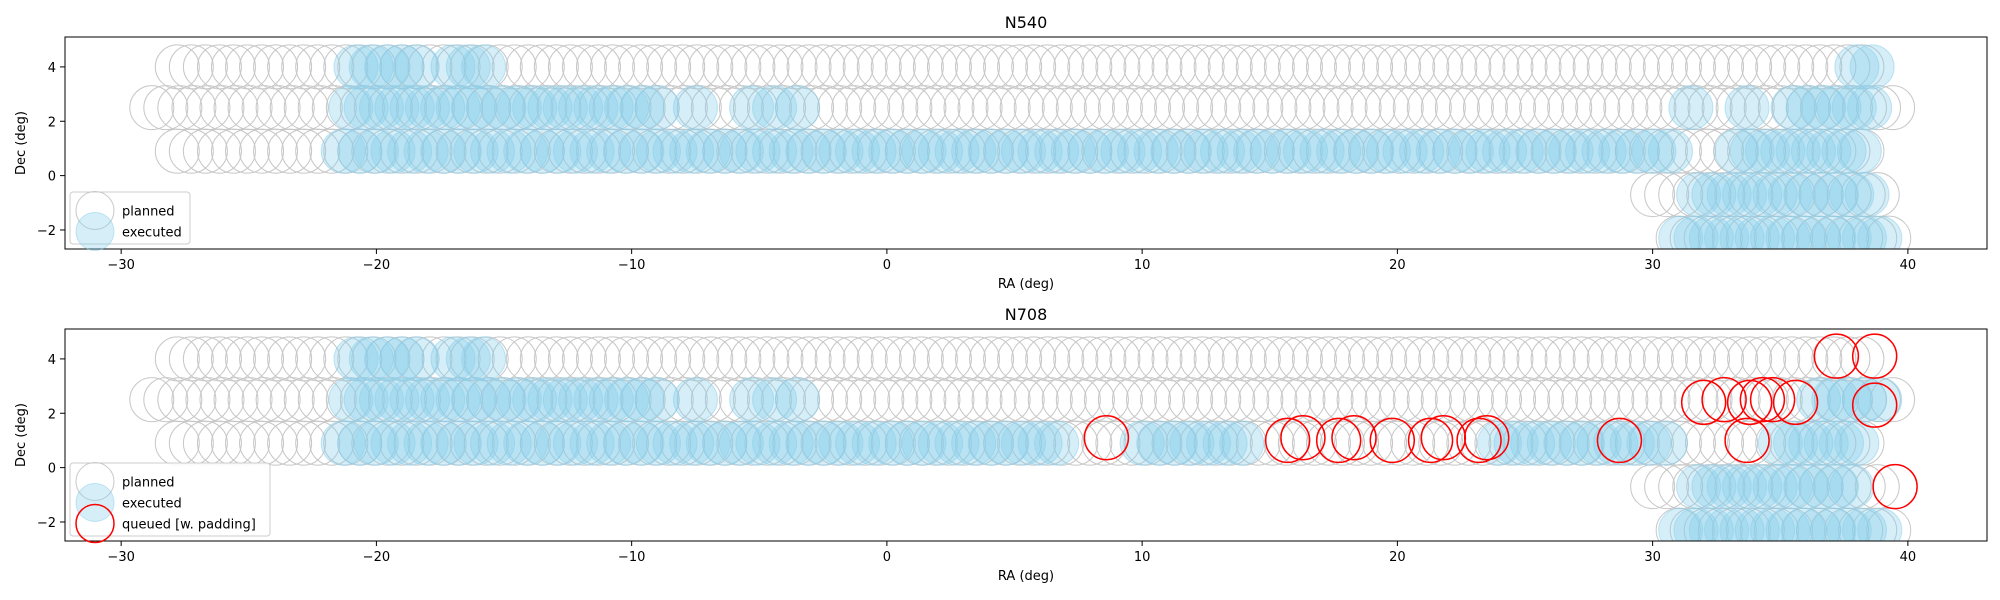 The width and height of the screenshot is (2000, 600). I want to click on x-tick-label: 0, so click(887, 265).